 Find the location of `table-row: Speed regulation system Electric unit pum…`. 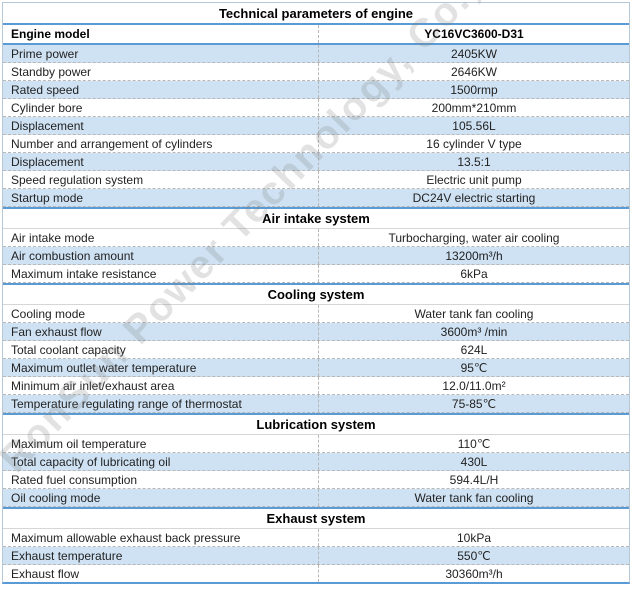

table-row: Speed regulation system Electric unit pum… is located at coordinates (316, 180).